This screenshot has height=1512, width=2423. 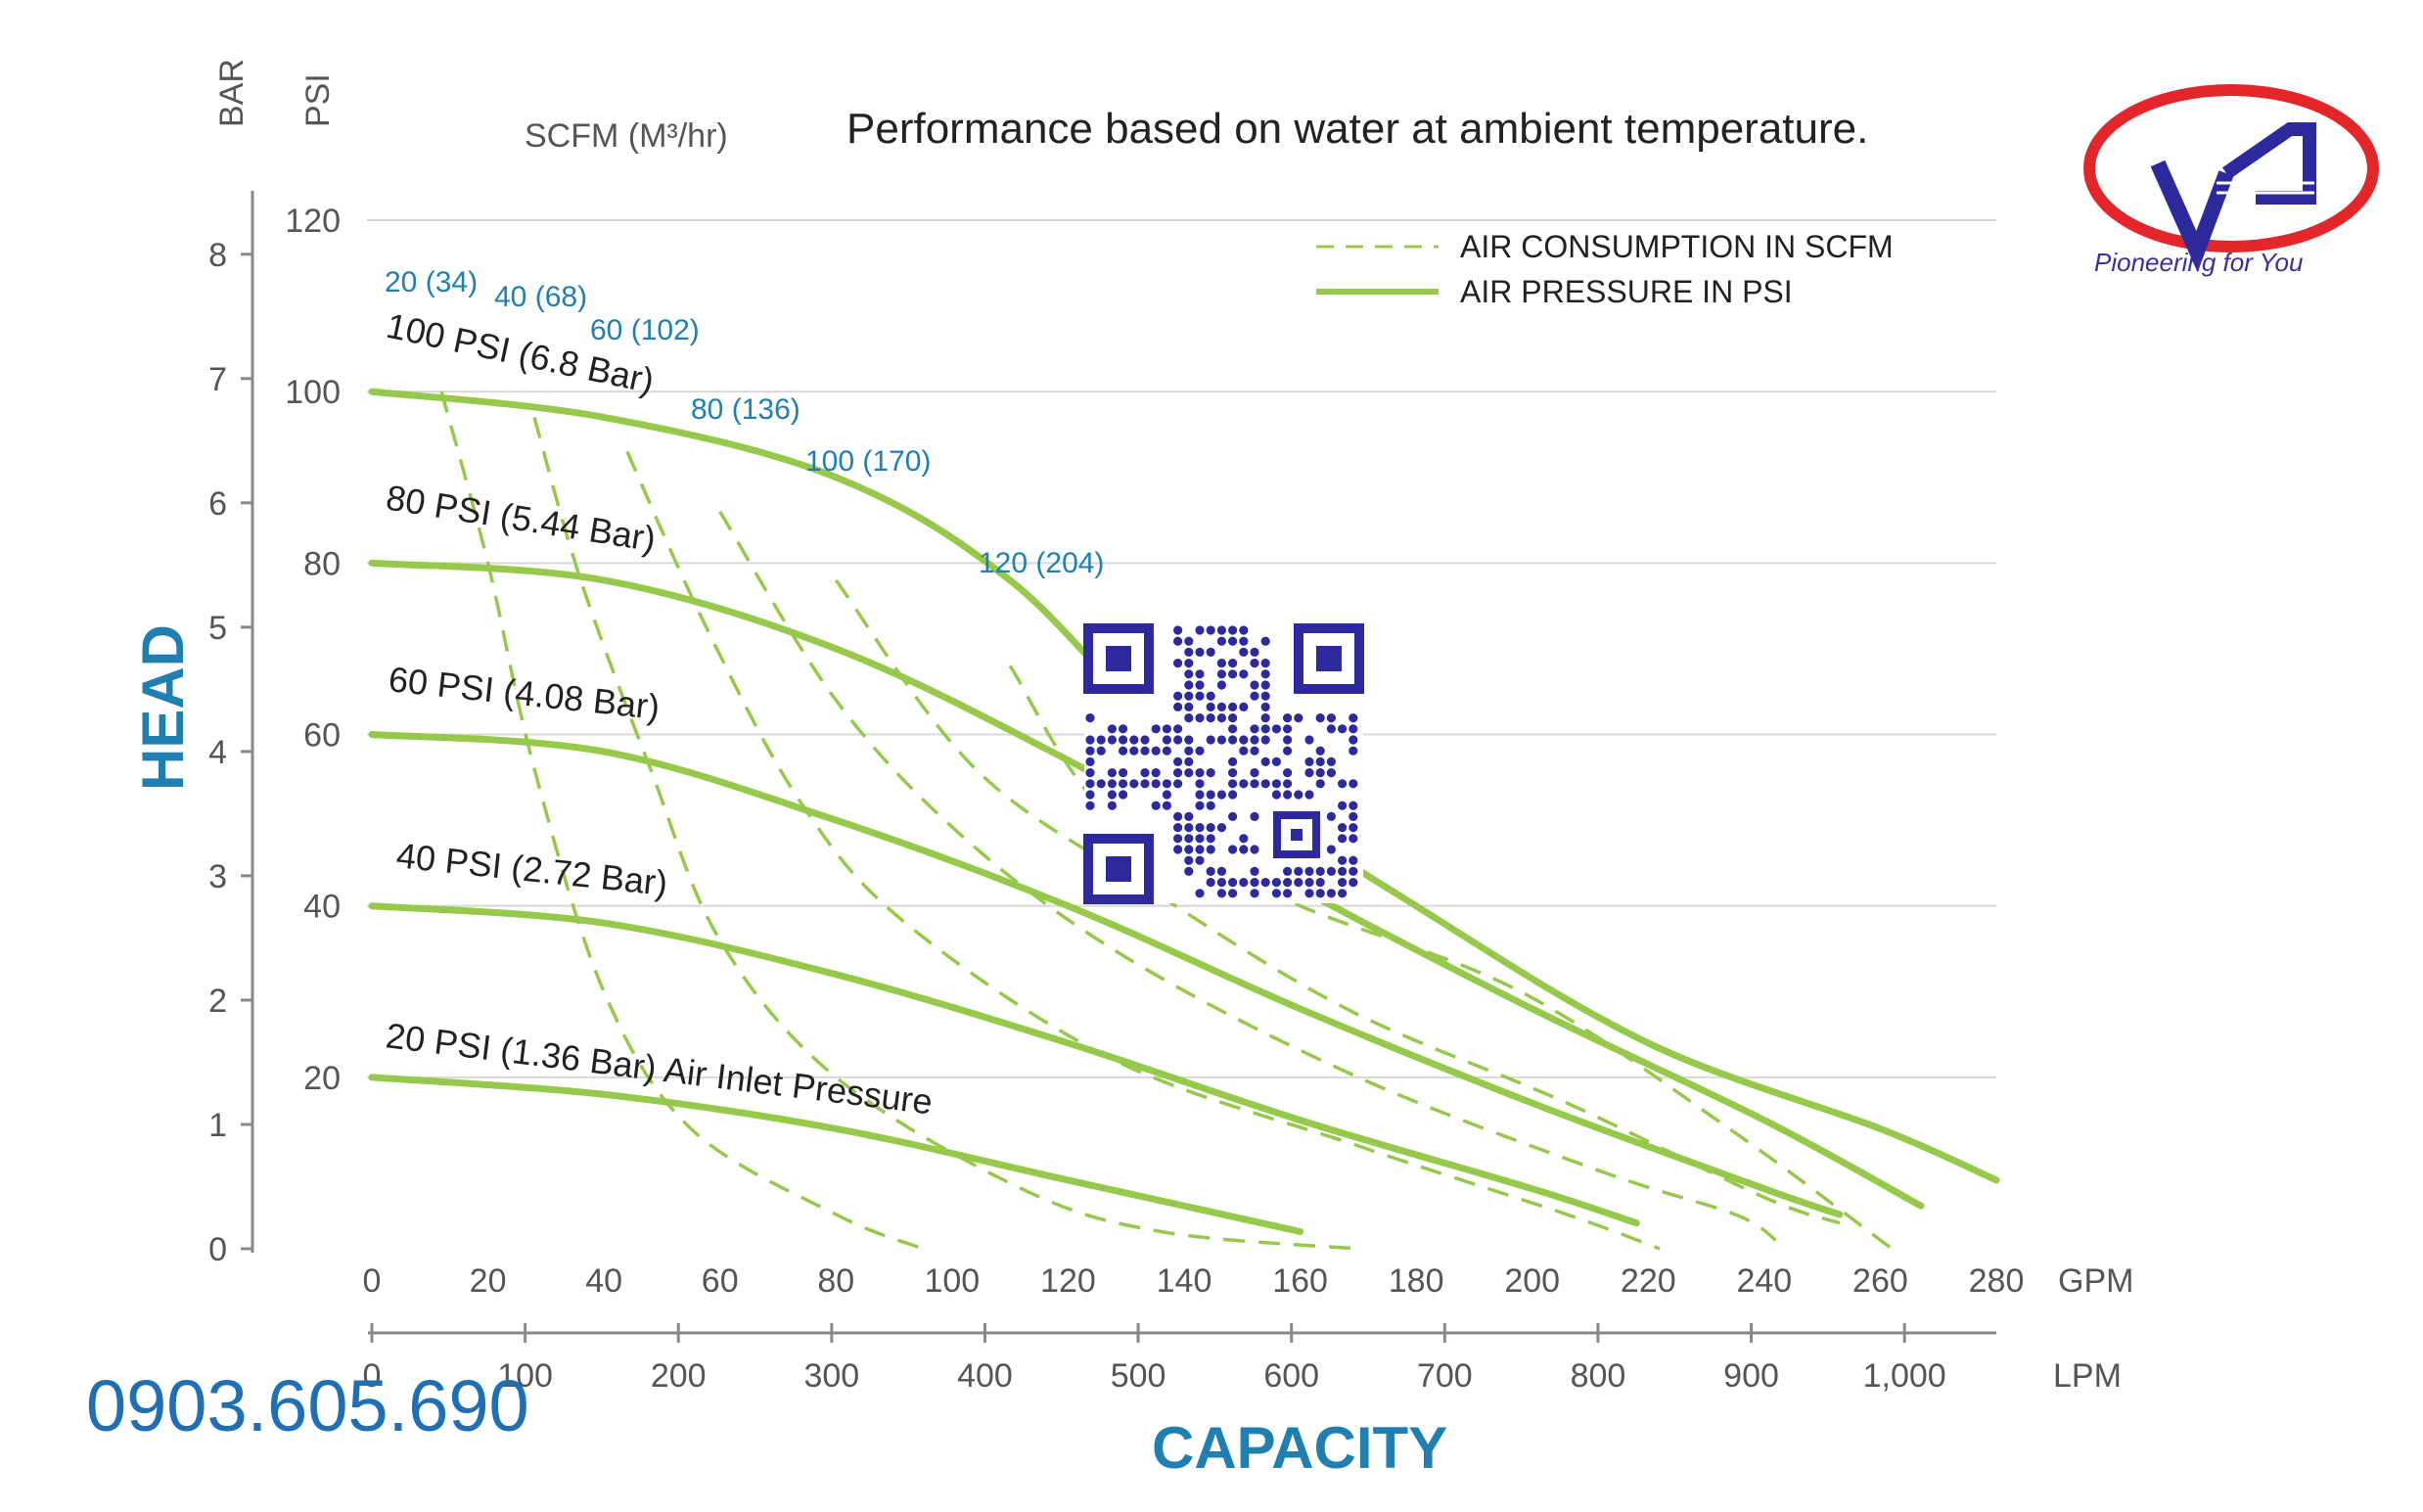 I want to click on psi-unit-label: PSI, so click(x=318, y=100).